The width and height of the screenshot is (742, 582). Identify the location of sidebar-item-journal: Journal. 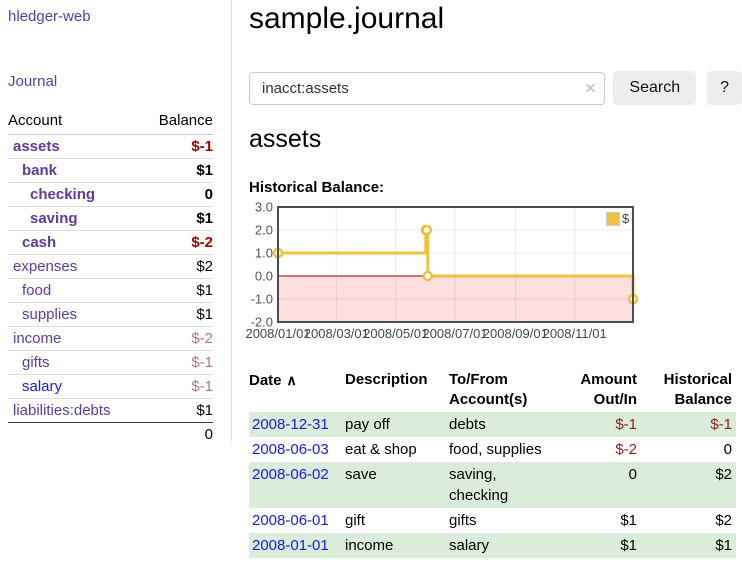
(33, 81).